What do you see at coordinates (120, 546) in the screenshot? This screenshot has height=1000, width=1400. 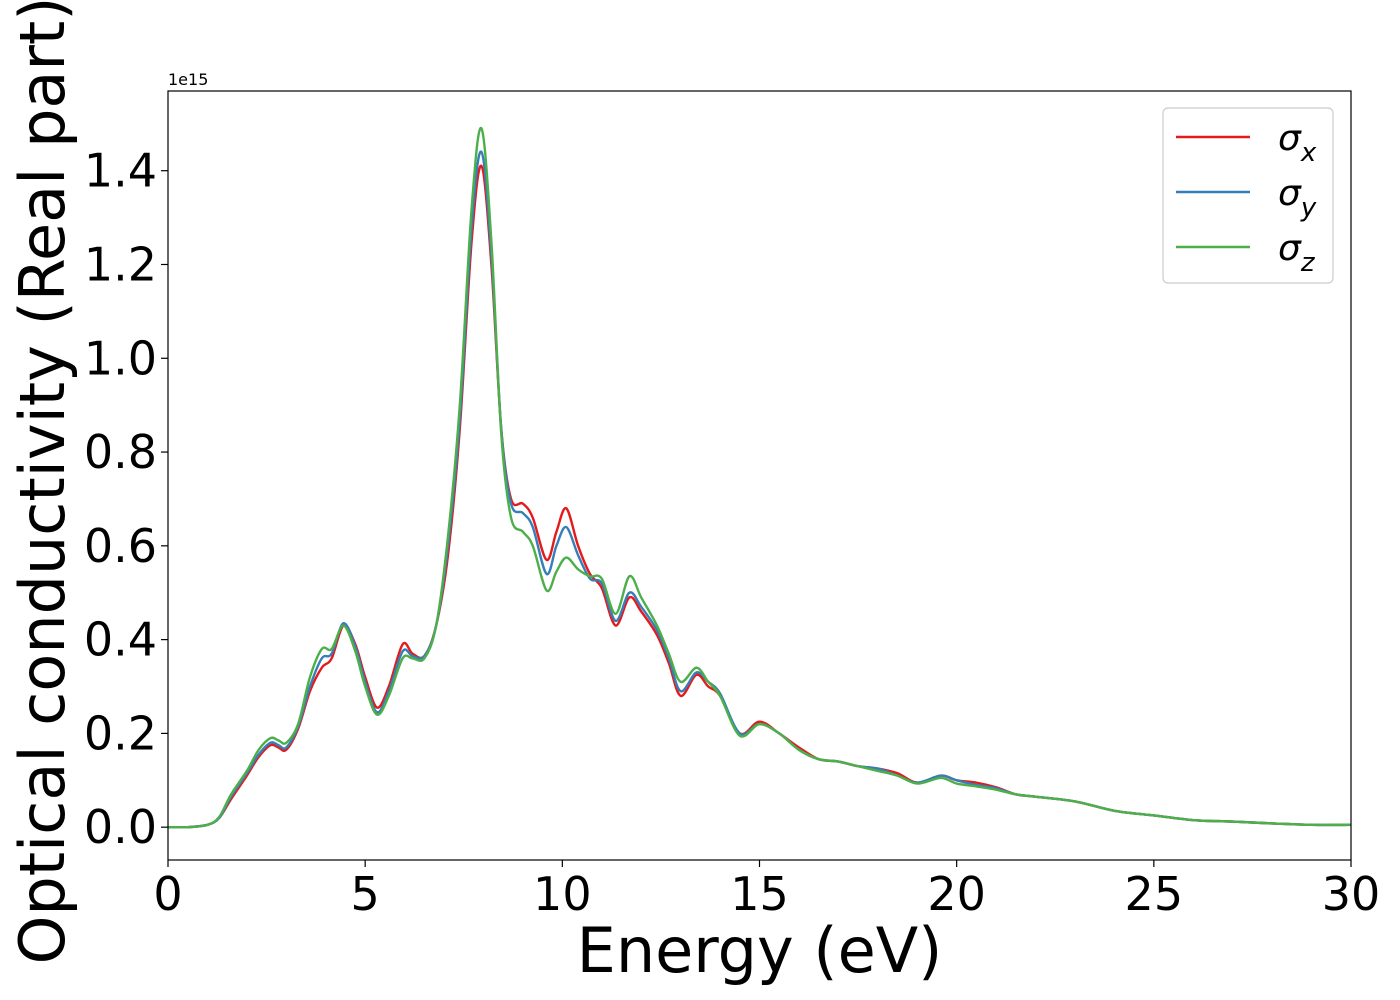 I see `y-tick-label: 0.6` at bounding box center [120, 546].